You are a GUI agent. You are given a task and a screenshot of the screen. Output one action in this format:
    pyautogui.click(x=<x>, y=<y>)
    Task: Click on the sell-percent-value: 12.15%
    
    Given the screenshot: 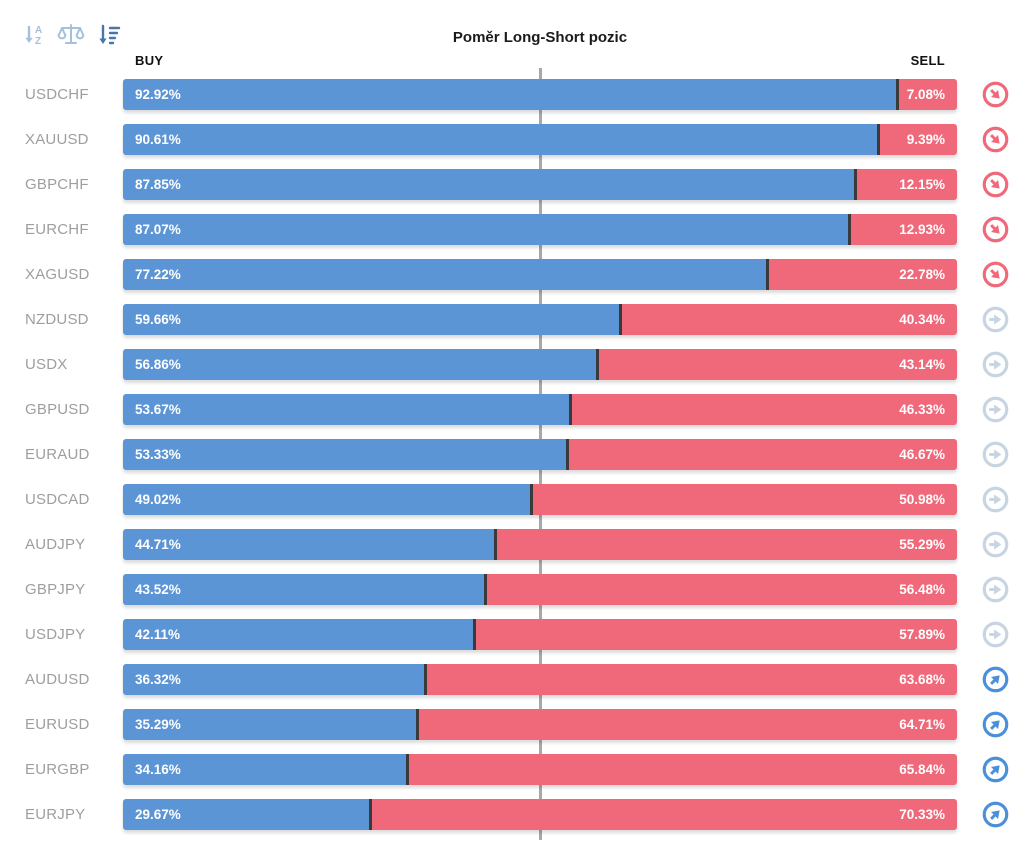 What is the action you would take?
    pyautogui.click(x=922, y=184)
    